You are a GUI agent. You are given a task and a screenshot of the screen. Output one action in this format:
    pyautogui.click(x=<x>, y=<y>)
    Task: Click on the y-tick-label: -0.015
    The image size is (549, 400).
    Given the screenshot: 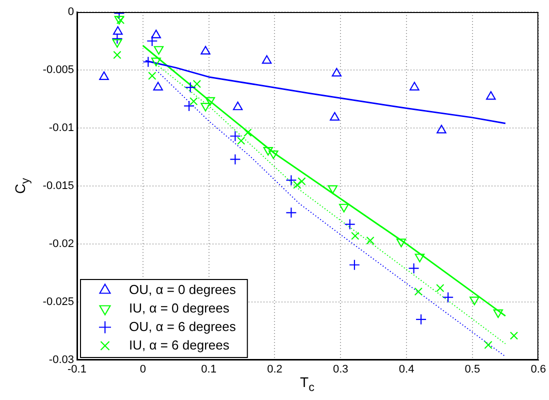 What is the action you would take?
    pyautogui.click(x=58, y=186)
    